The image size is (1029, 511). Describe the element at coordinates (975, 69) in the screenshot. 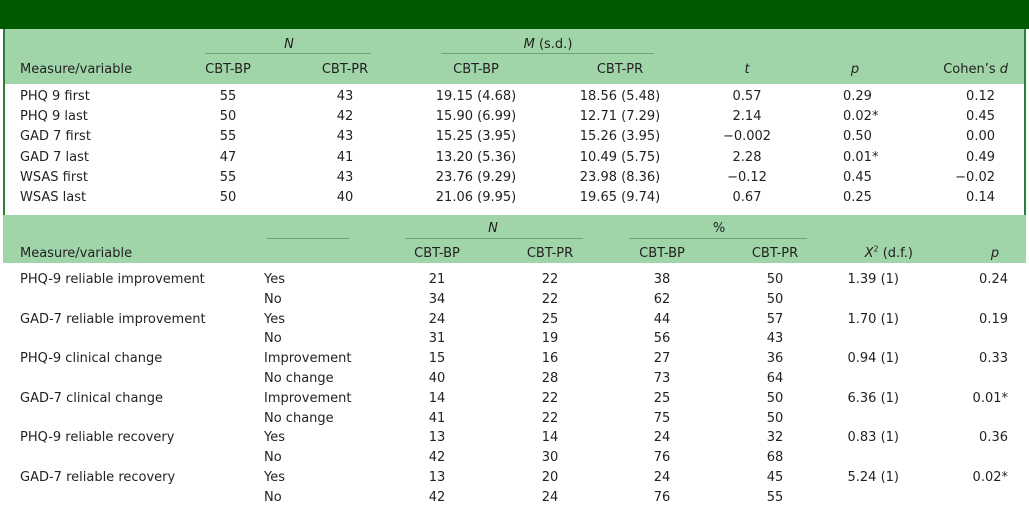

I see `t1-header-d: Cohen’s d` at that location.